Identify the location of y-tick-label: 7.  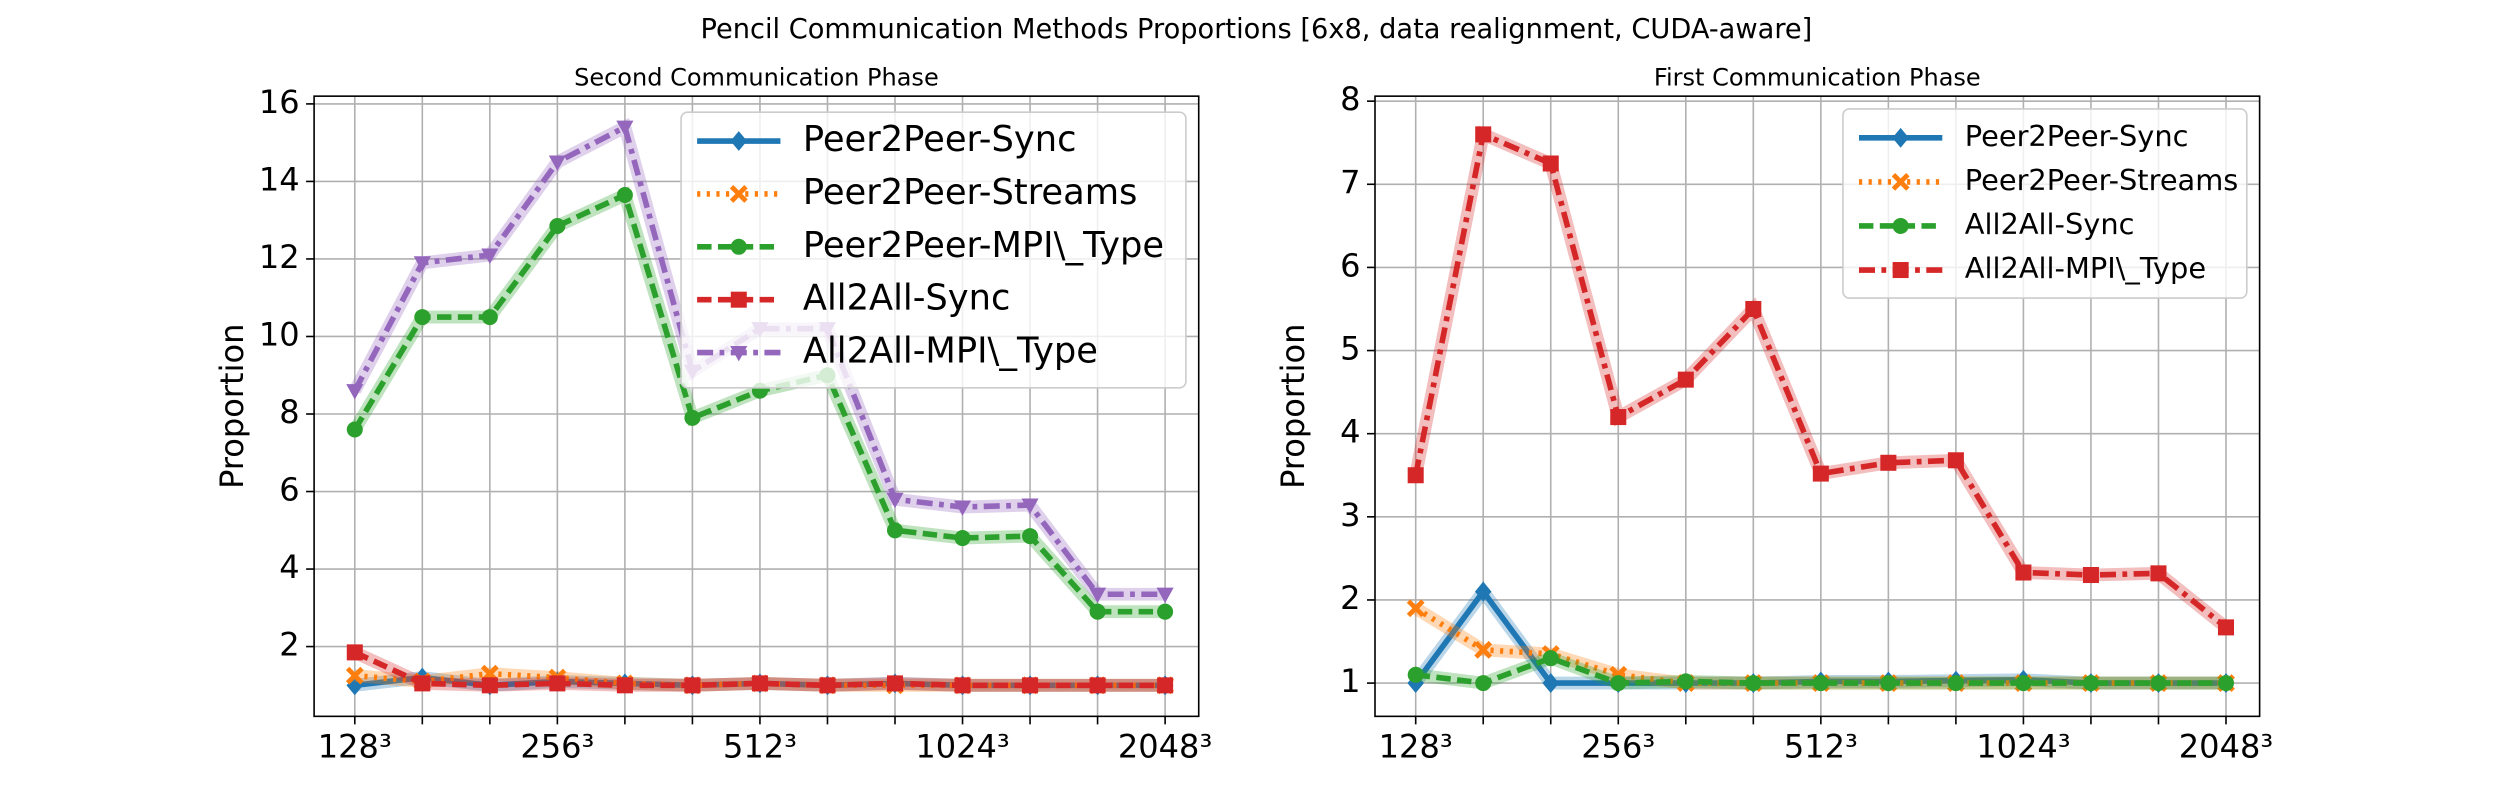
(1350, 182).